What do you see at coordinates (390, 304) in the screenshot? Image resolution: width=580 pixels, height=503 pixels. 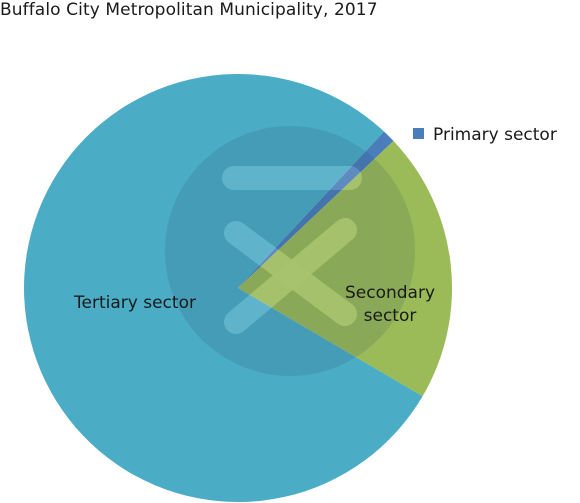 I see `slice-label-secondary-sector: Secondary sector` at bounding box center [390, 304].